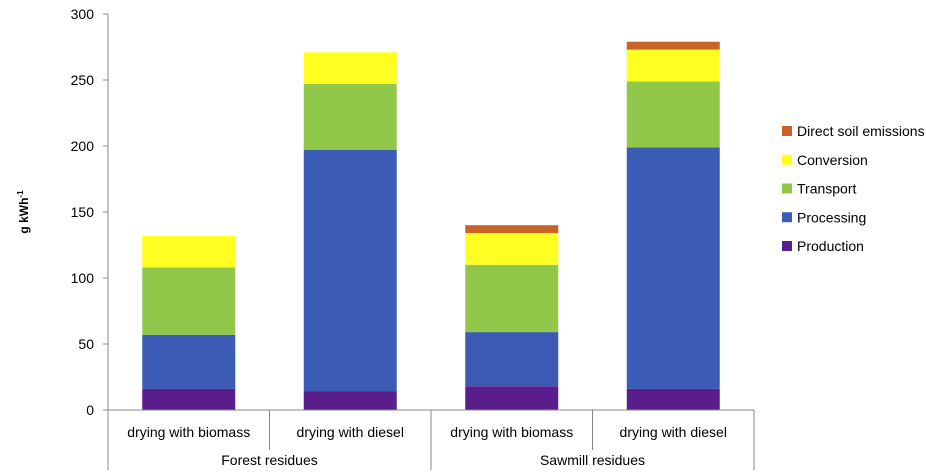  What do you see at coordinates (24, 216) in the screenshot?
I see `y-axis-title-text: g kWh` at bounding box center [24, 216].